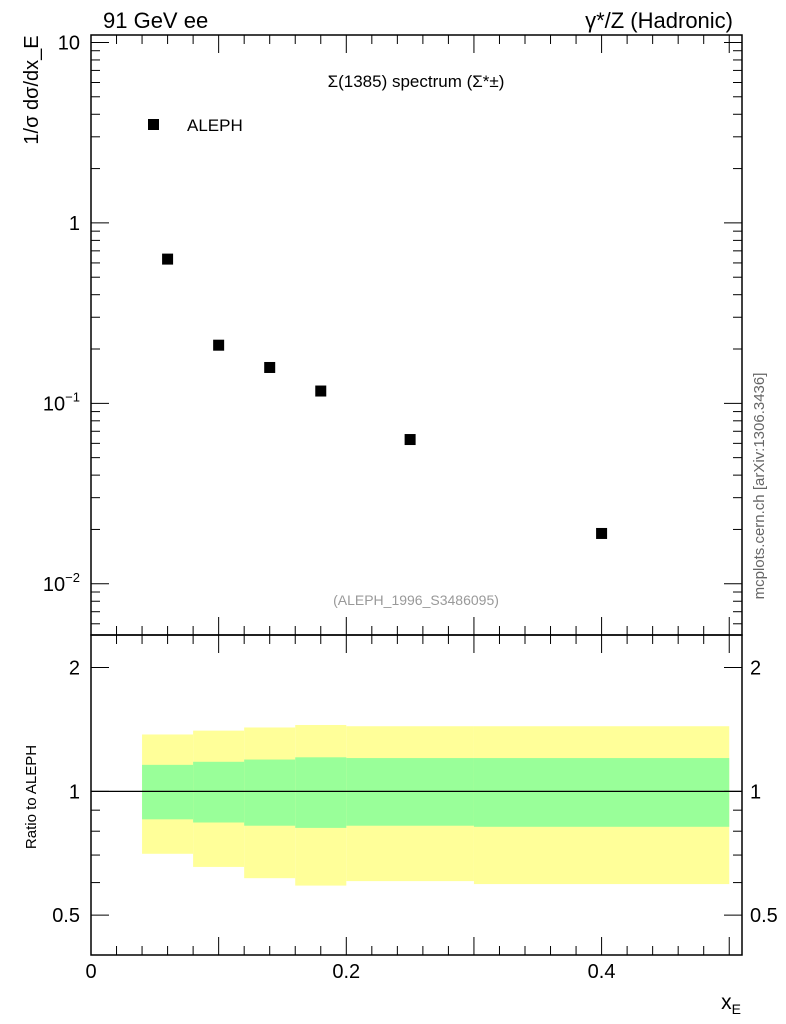 This screenshot has height=1024, width=786. What do you see at coordinates (215, 125) in the screenshot?
I see `legend-label: ALEPH` at bounding box center [215, 125].